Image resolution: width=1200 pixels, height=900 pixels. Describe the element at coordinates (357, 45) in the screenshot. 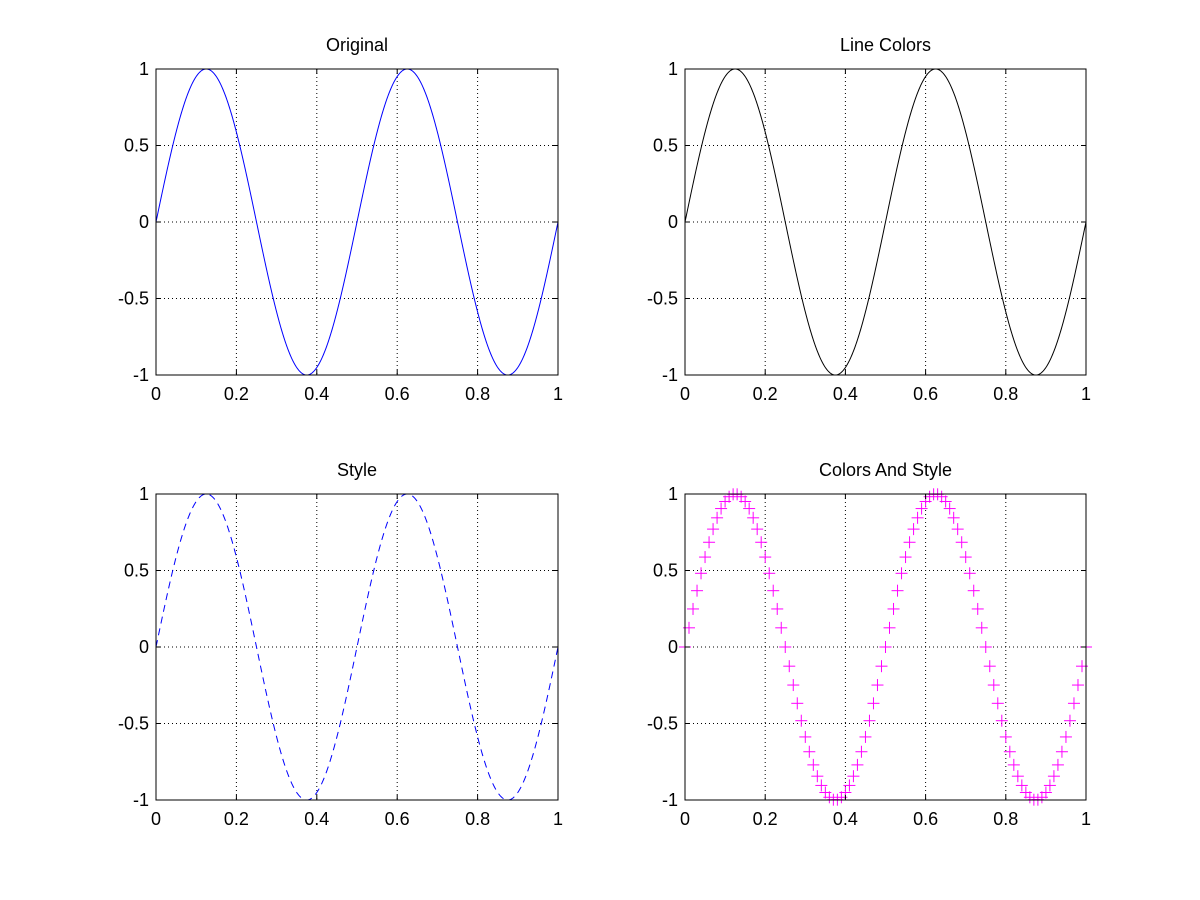

I see `chart-title: Original` at that location.